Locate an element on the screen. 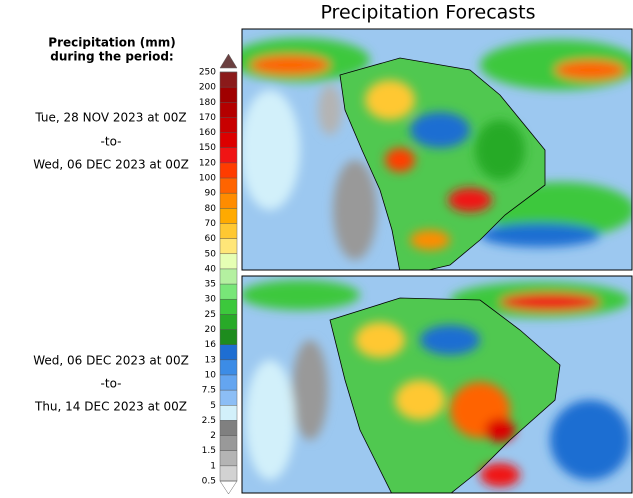 This screenshot has height=498, width=633. colorbar-tick-label: 30 is located at coordinates (211, 300).